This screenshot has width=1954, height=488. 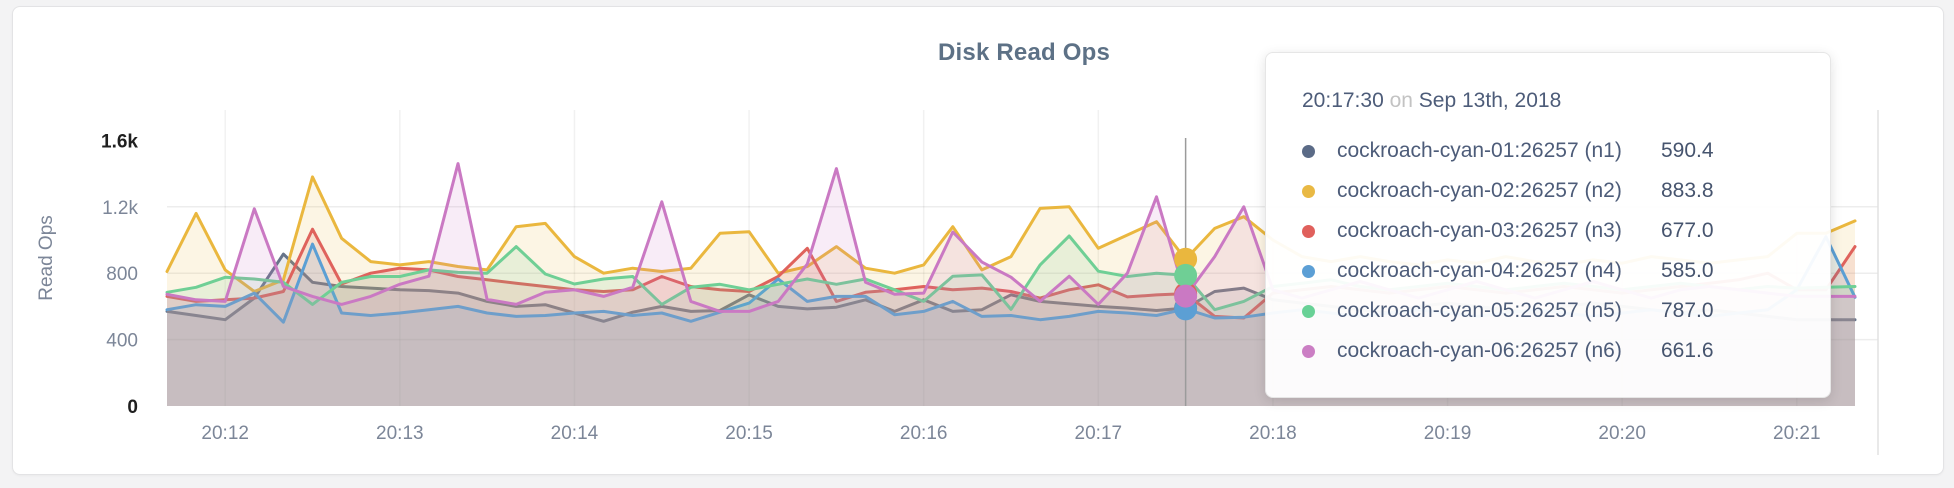 I want to click on tooltip-conjunction: on, so click(x=1401, y=100).